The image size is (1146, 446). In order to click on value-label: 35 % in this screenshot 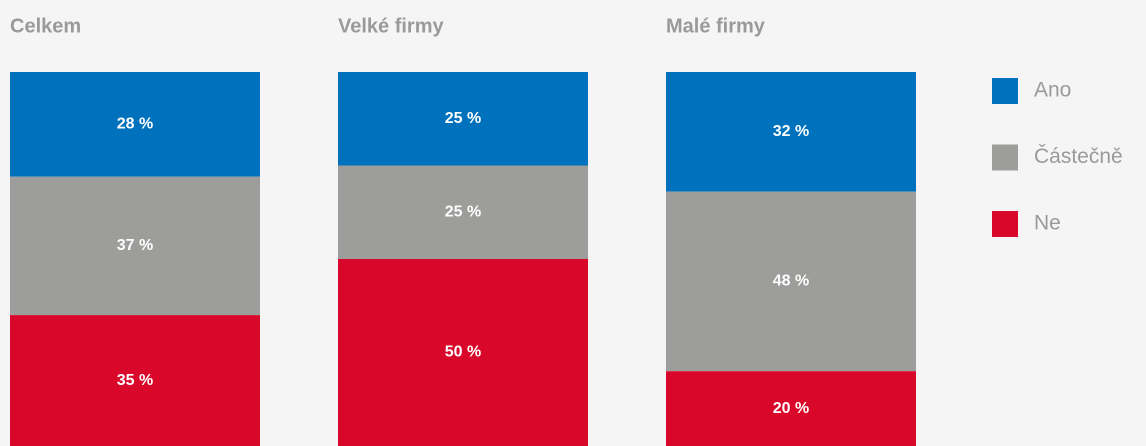, I will do `click(135, 380)`.